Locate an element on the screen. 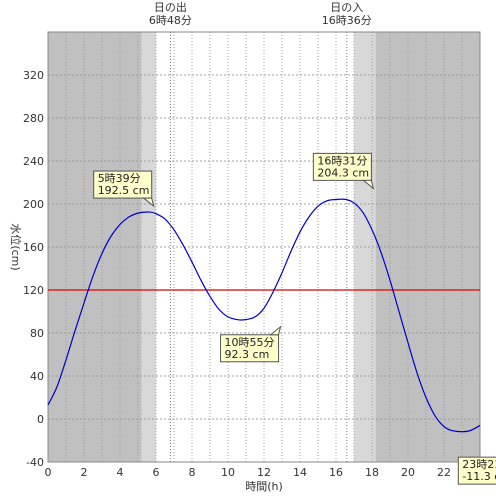 Image resolution: width=496 pixels, height=496 pixels. y-tick-label: 0 is located at coordinates (40, 419).